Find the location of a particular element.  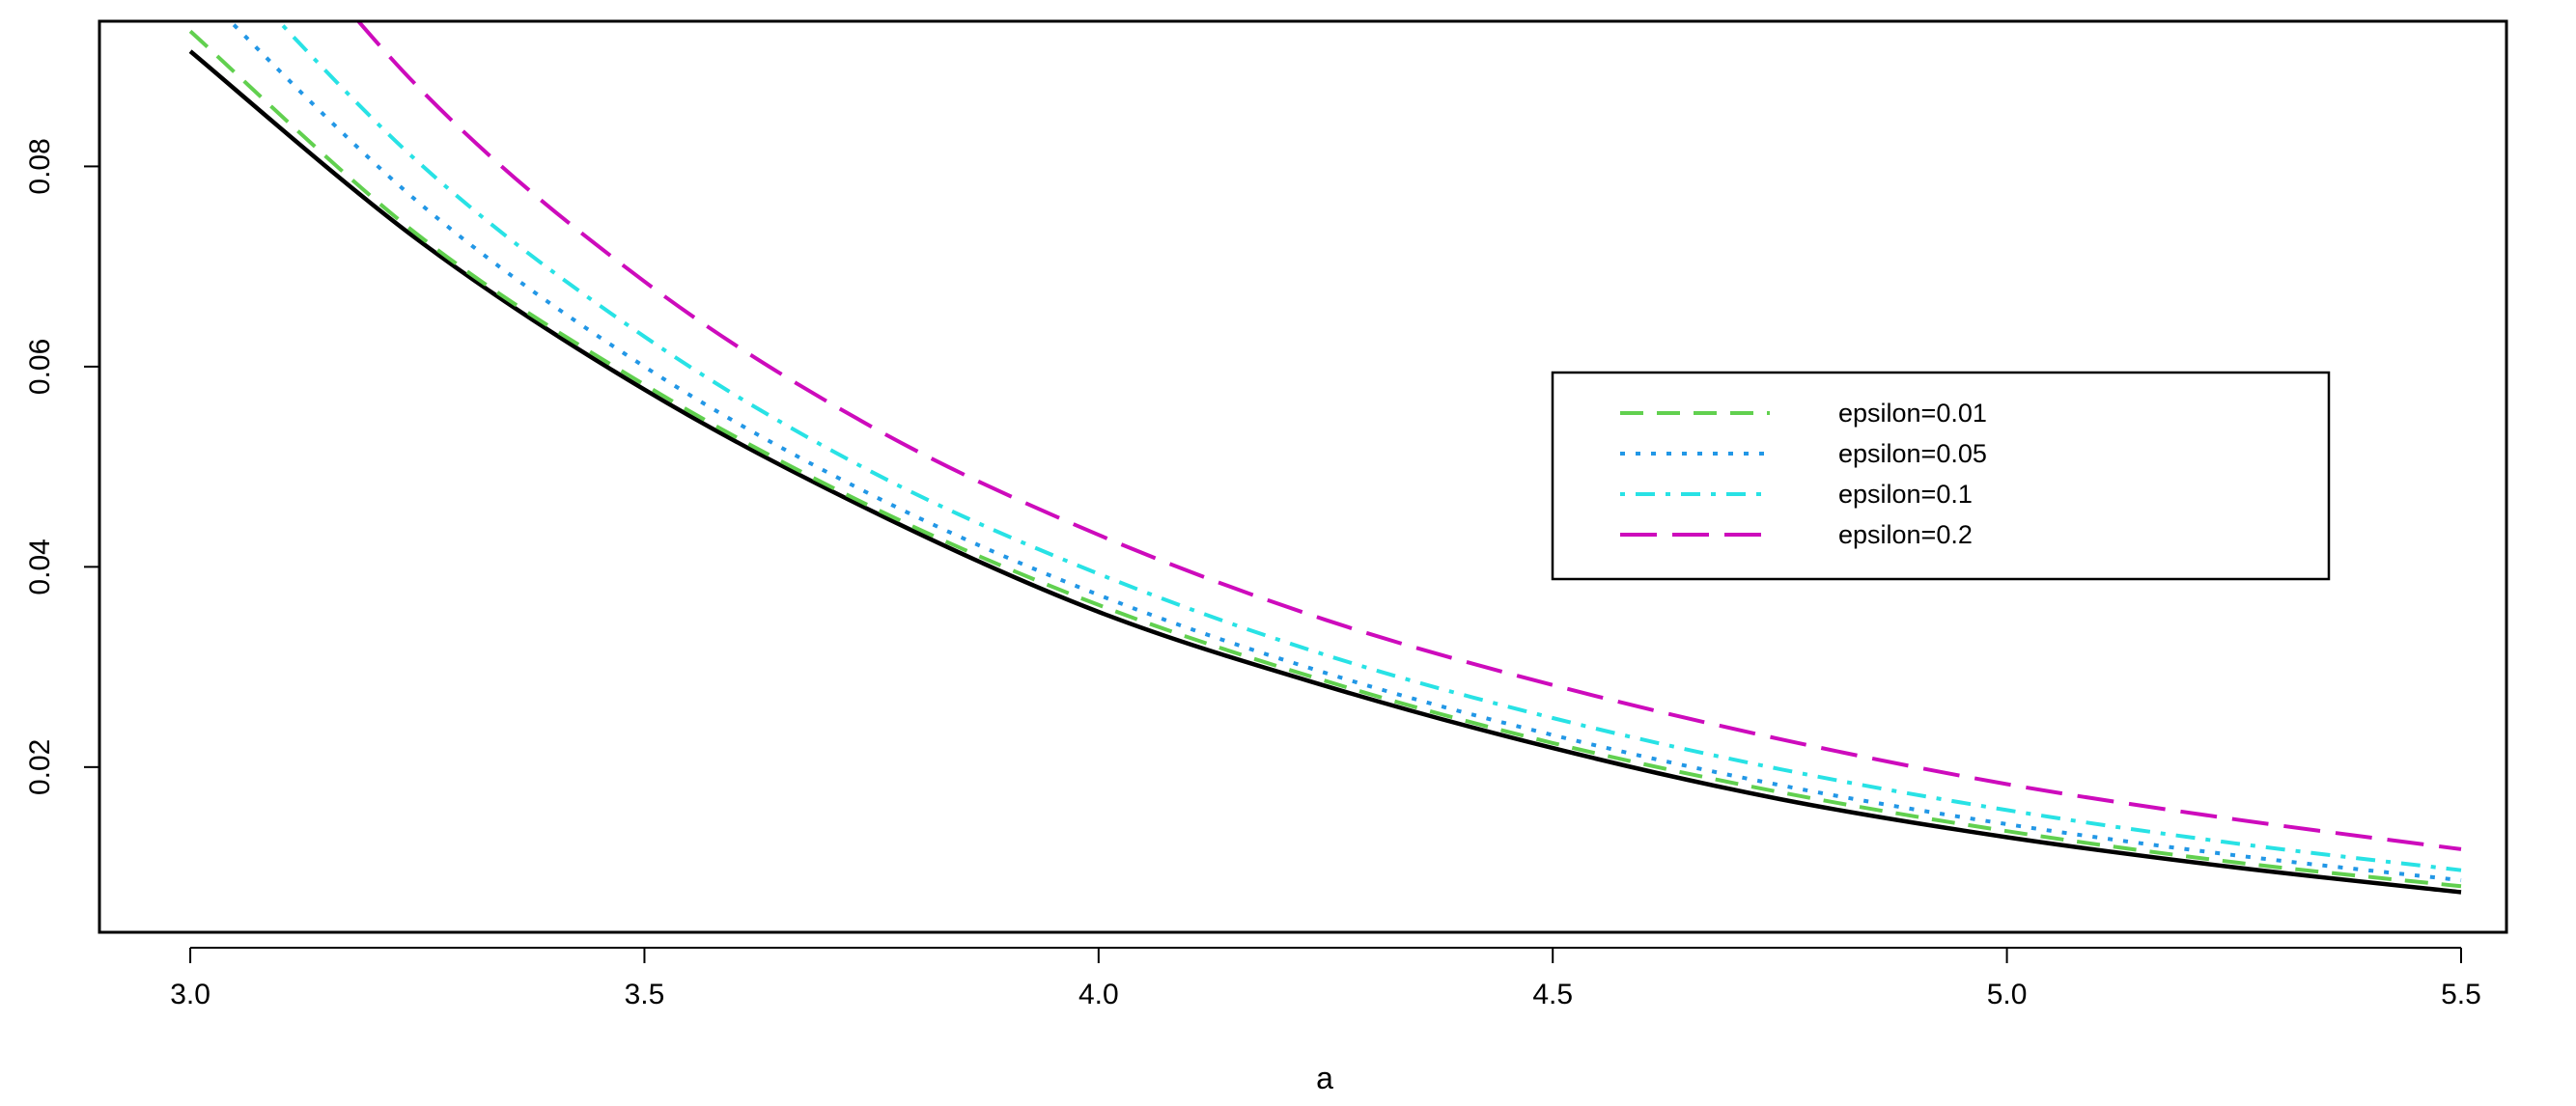

legend-box is located at coordinates (1941, 476).